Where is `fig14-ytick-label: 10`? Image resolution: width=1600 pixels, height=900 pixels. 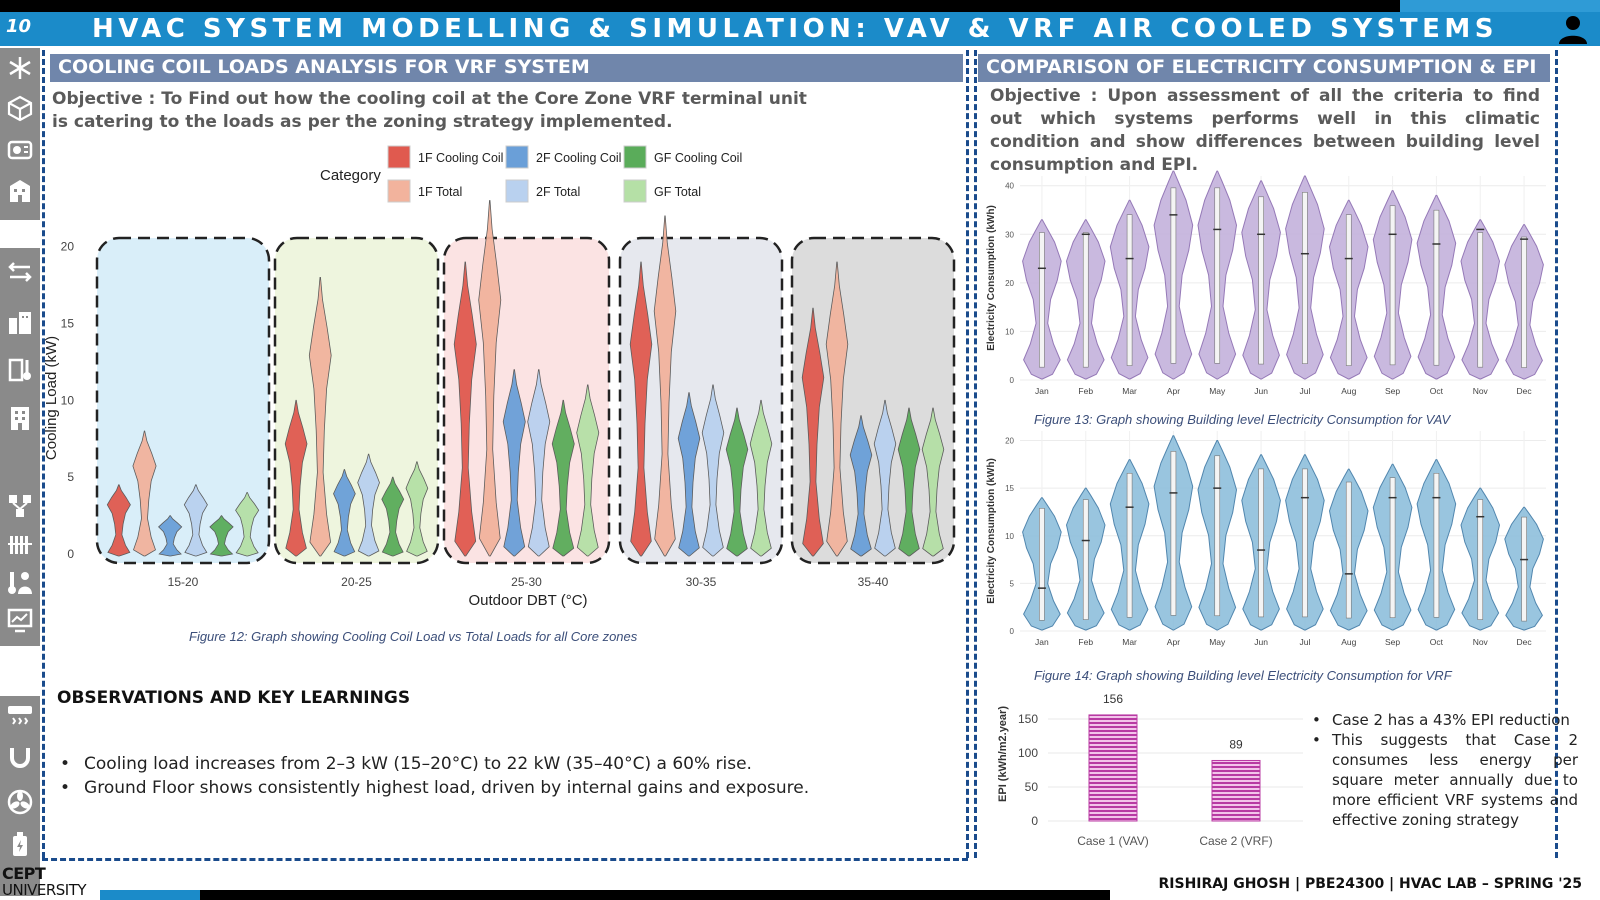
fig14-ytick-label: 10 is located at coordinates (1009, 536).